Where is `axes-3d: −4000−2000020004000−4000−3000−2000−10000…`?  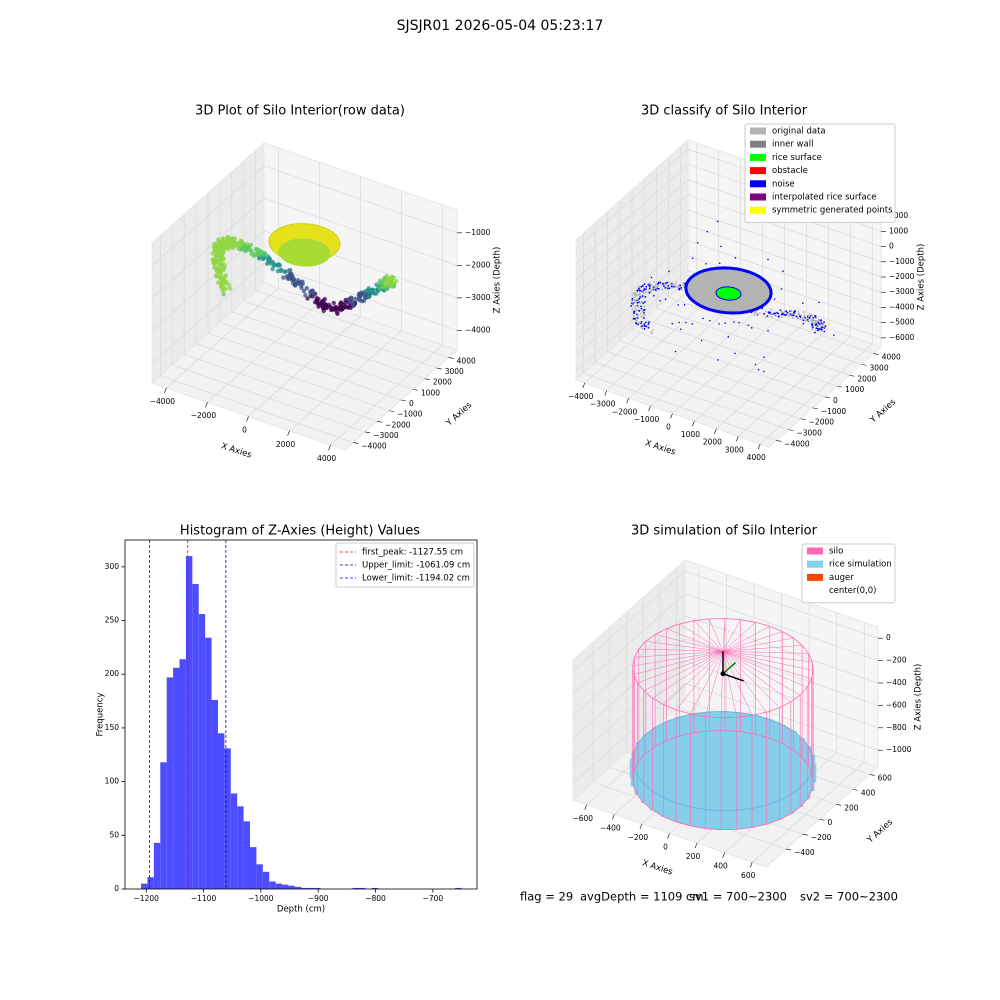 axes-3d: −4000−2000020004000−4000−3000−2000−10000… is located at coordinates (326, 302).